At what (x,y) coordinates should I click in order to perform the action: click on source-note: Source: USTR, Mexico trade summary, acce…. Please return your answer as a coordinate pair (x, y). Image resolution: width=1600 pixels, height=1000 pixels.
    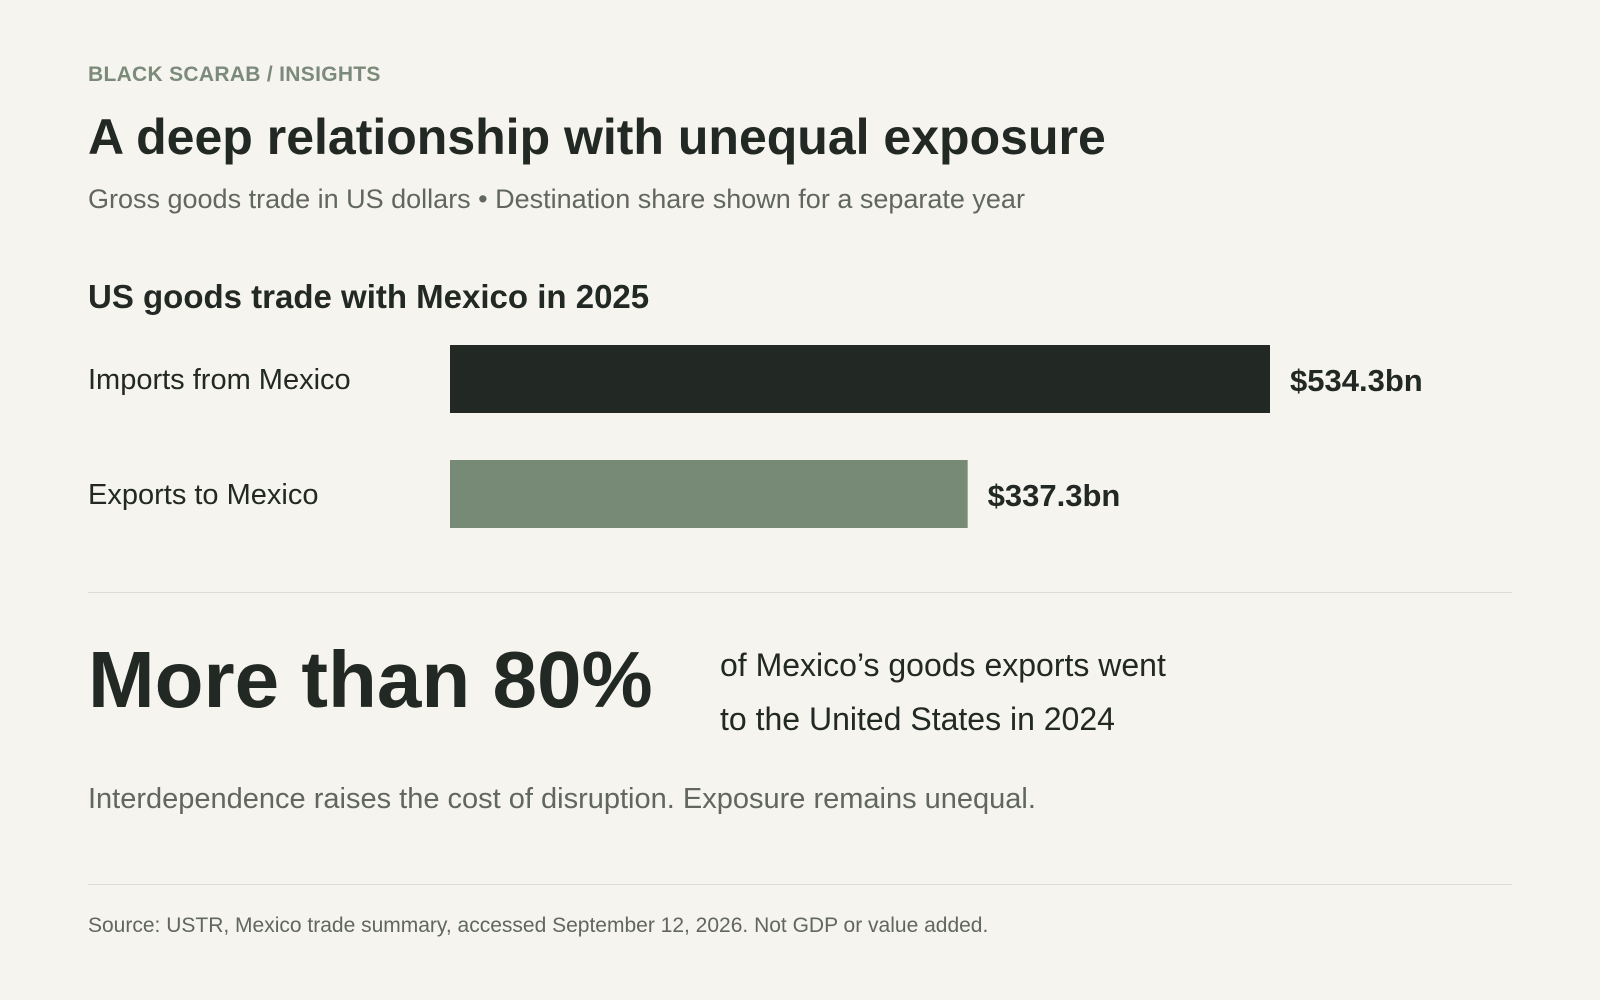
    Looking at the image, I should click on (538, 925).